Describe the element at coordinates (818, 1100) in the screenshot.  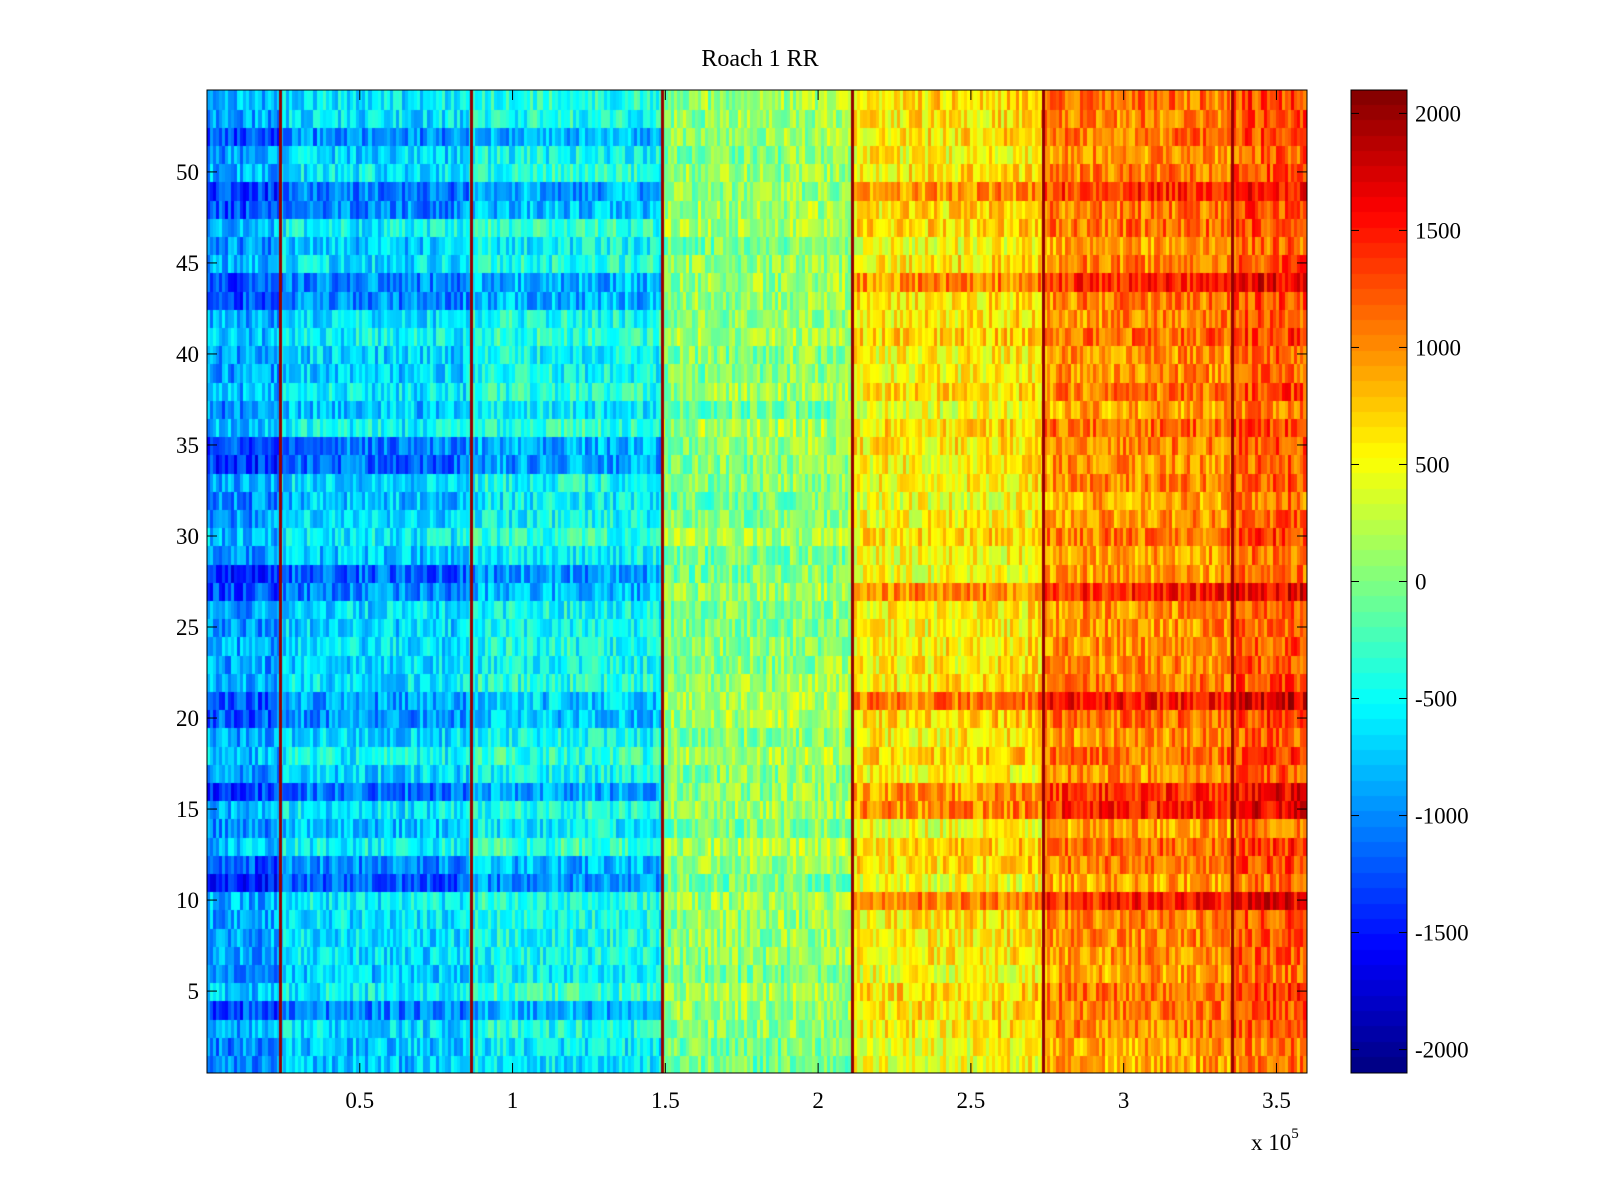
I see `x-tick-label: 2` at that location.